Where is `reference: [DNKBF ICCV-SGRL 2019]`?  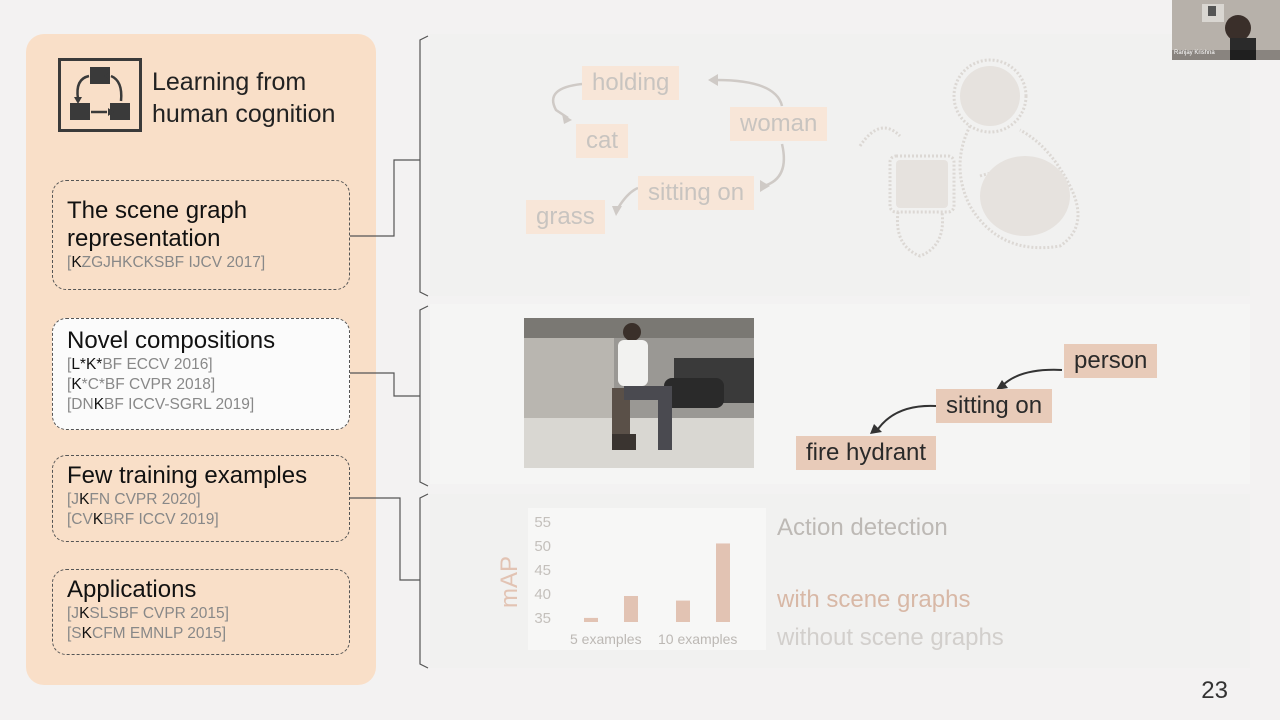
reference: [DNKBF ICCV-SGRL 2019] is located at coordinates (161, 404).